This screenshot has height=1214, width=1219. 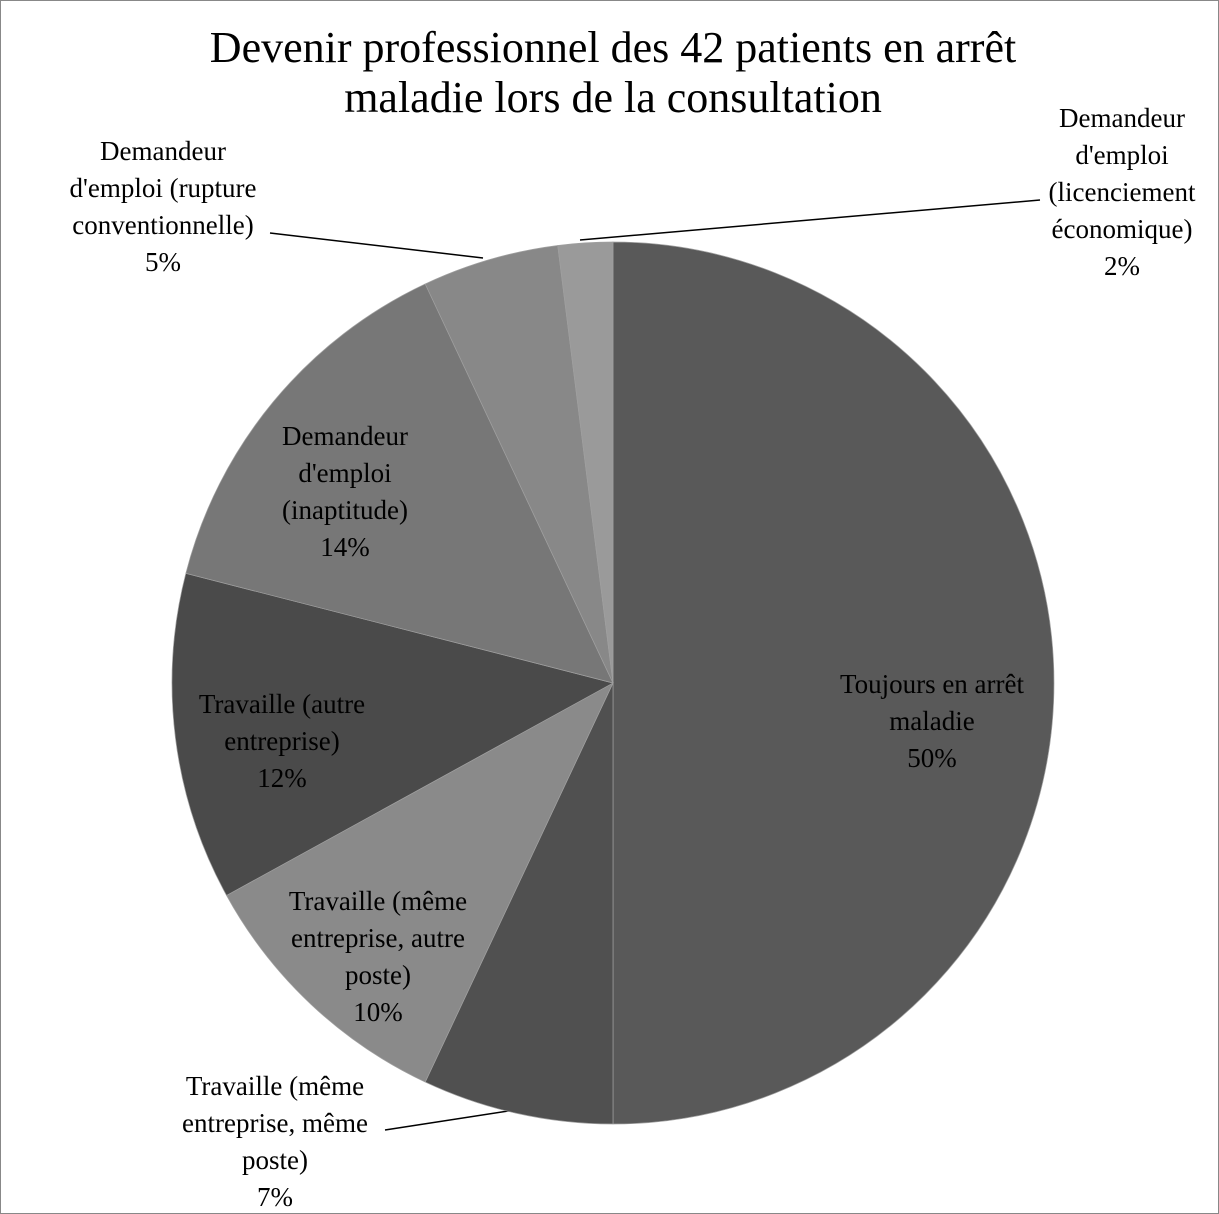 I want to click on value-label: 14%, so click(x=345, y=547).